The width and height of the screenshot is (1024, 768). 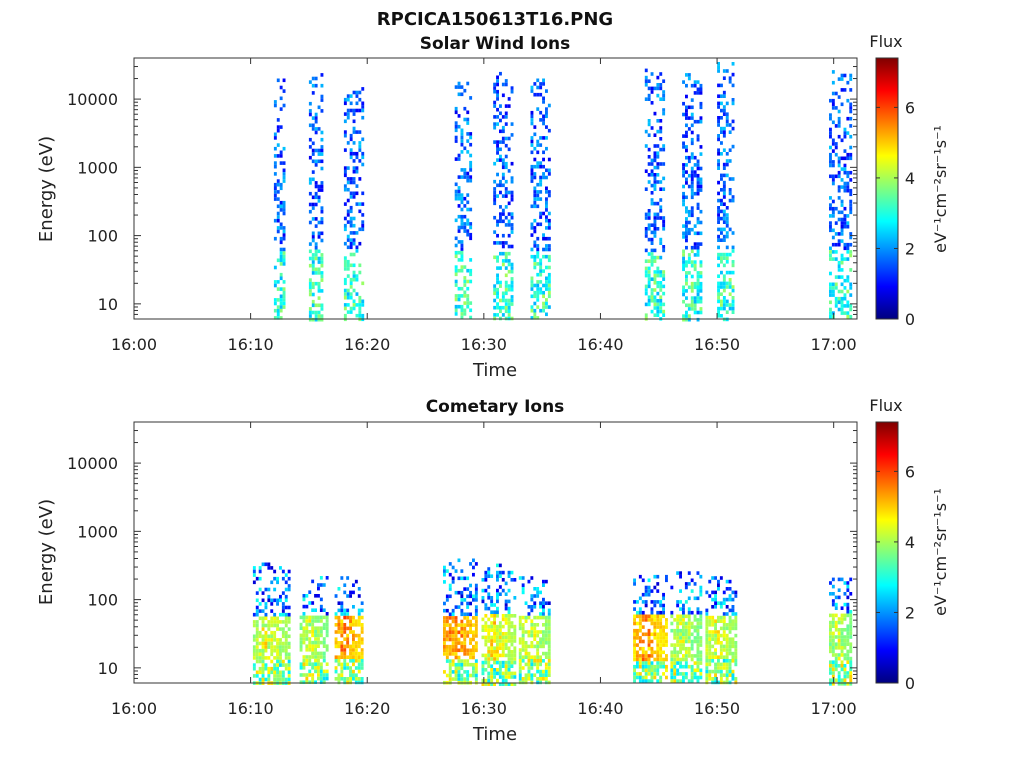 I want to click on x-tick-label: 16:30, so click(x=484, y=708).